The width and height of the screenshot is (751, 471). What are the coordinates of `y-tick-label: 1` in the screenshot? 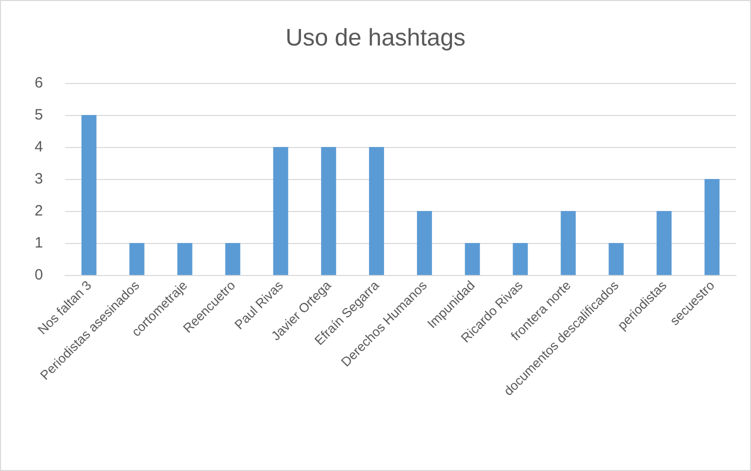 It's located at (38, 243).